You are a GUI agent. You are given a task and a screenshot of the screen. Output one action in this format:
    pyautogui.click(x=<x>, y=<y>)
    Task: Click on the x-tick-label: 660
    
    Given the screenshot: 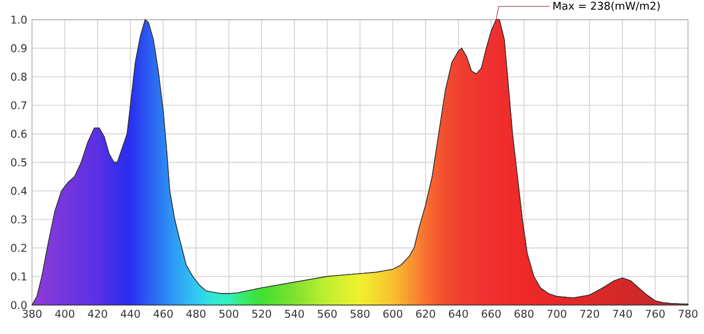 What is the action you would take?
    pyautogui.click(x=491, y=314)
    